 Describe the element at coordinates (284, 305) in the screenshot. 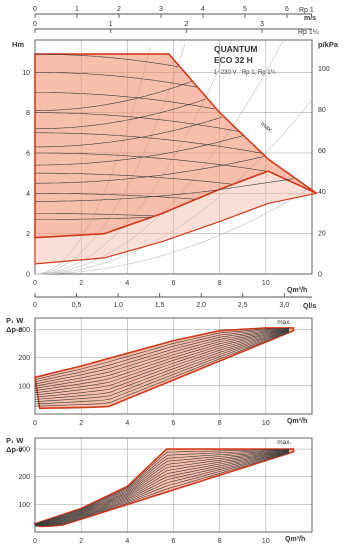

I see `bottom-axis2-tick-label: 3,0` at that location.